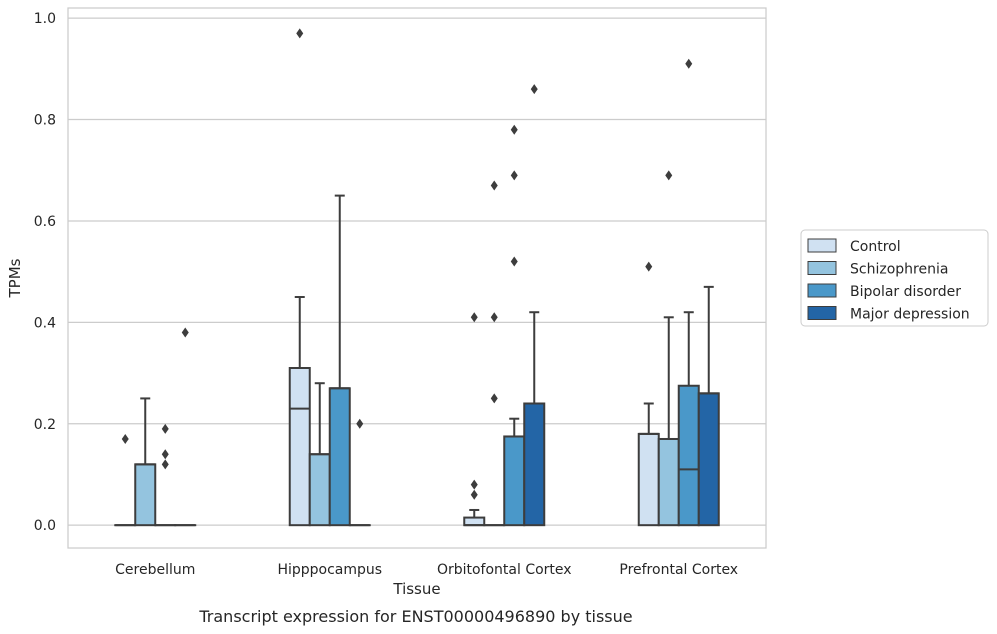 The width and height of the screenshot is (997, 634). I want to click on legend-label: Bipolar disorder, so click(905, 292).